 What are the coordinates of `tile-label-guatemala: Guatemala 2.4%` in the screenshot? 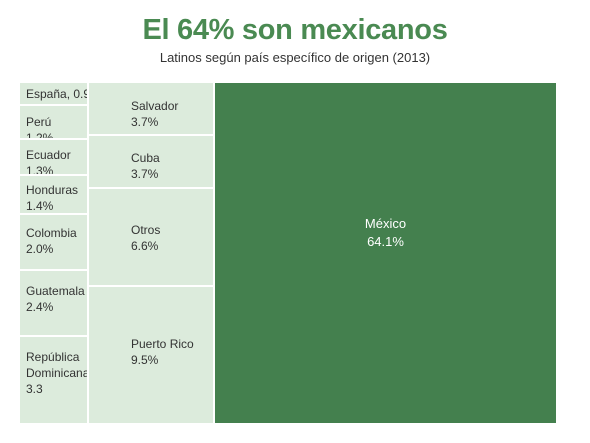 It's located at (55, 299).